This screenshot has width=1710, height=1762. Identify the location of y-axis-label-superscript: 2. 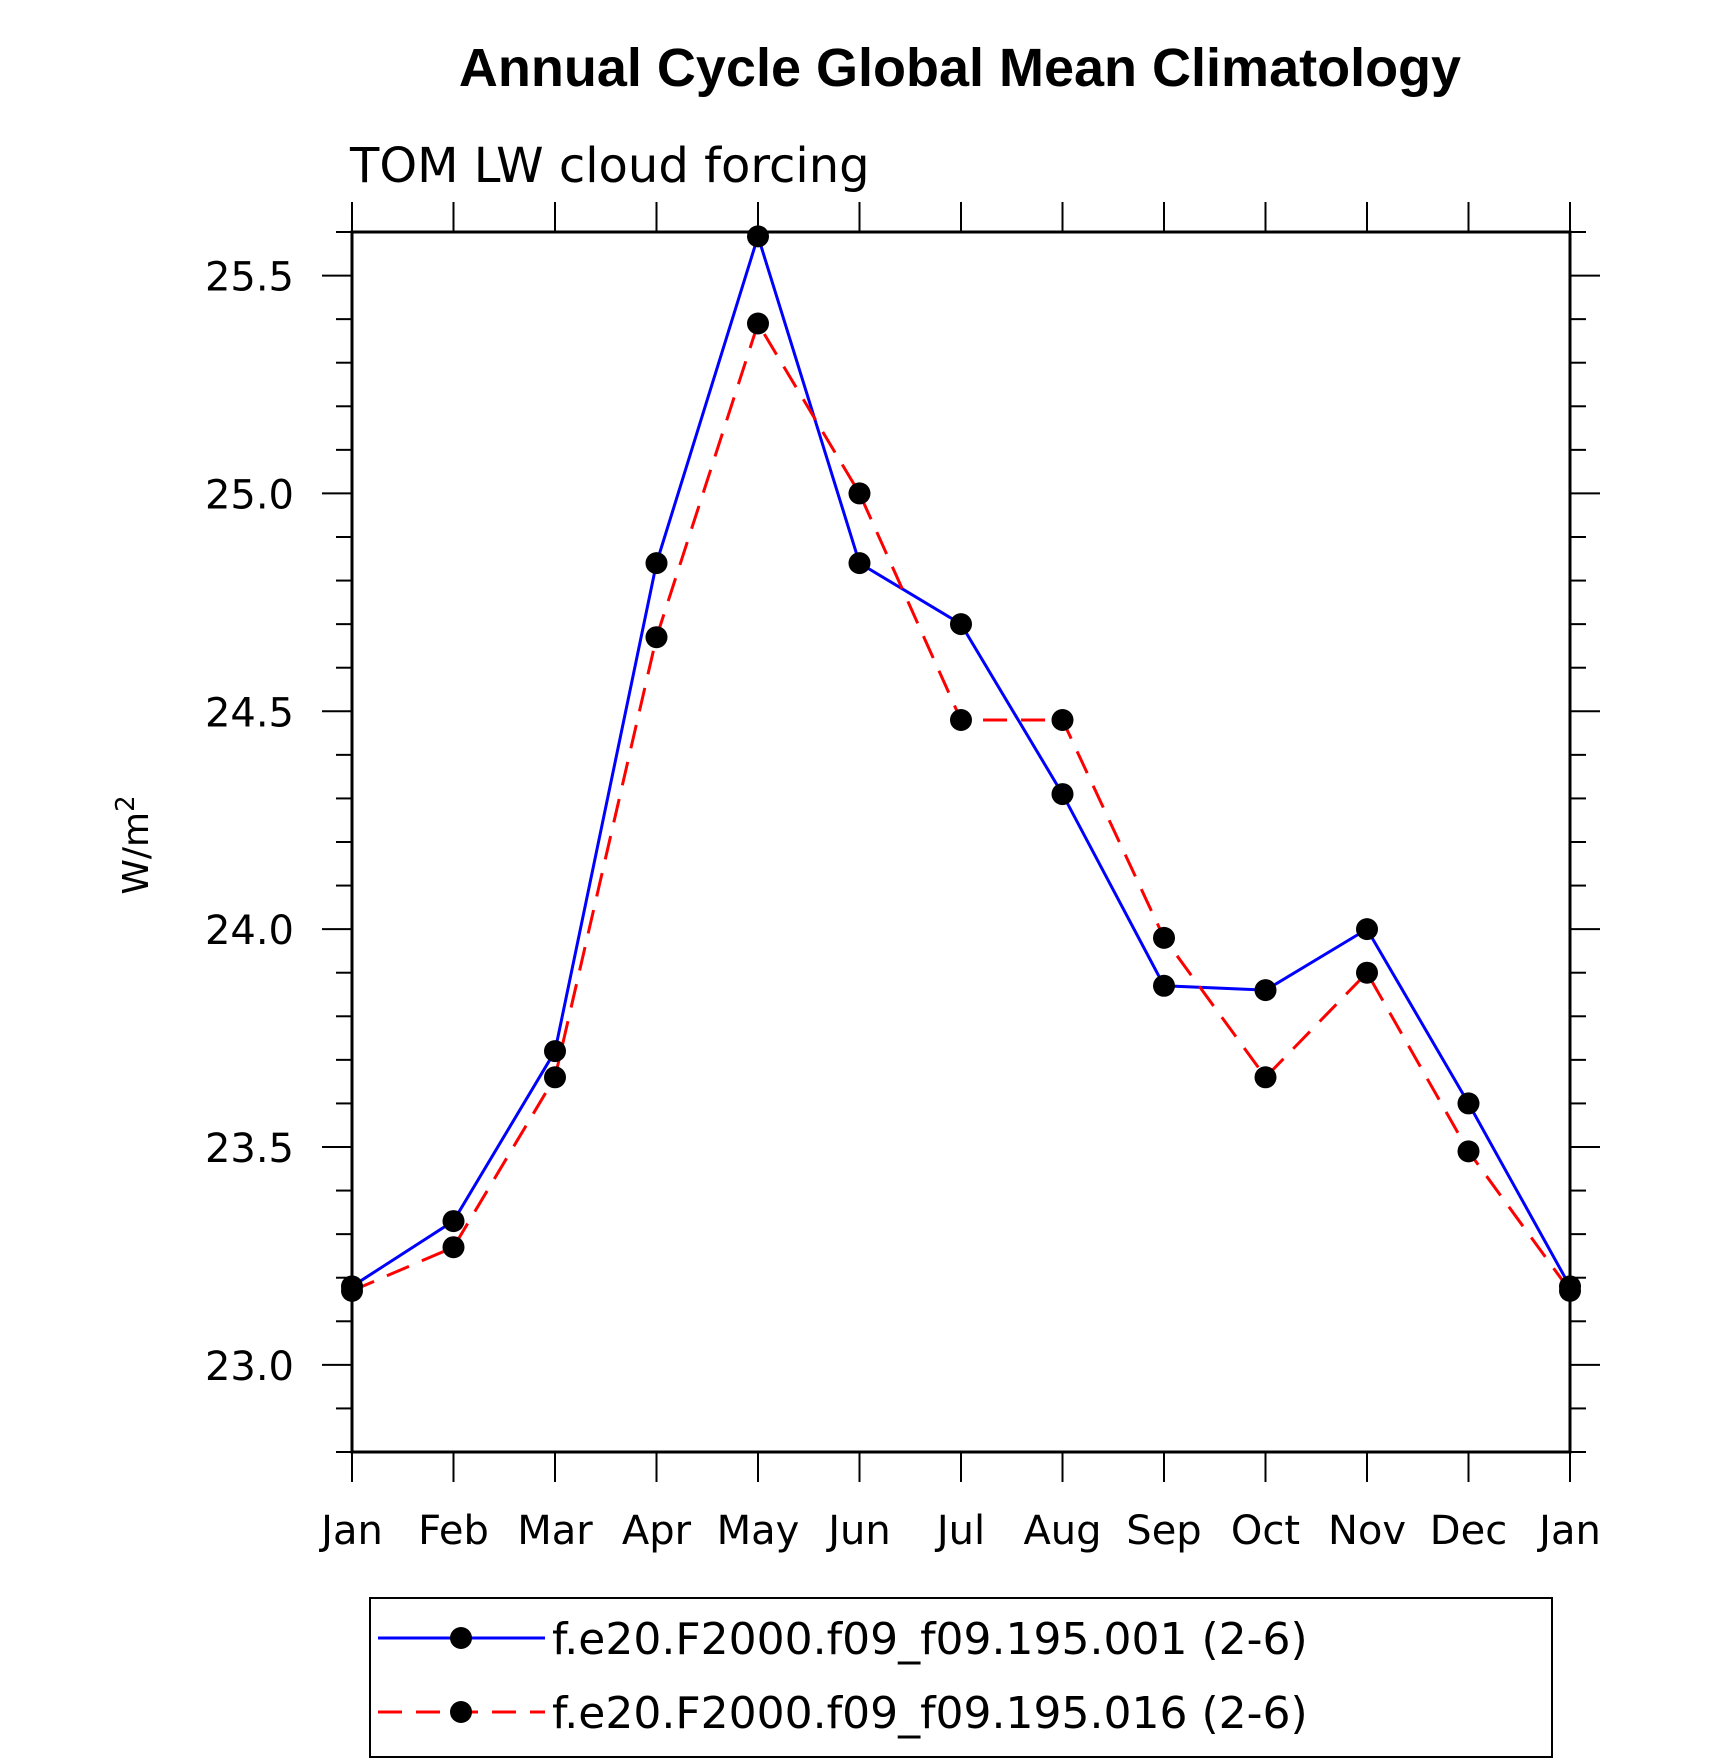
(126, 803).